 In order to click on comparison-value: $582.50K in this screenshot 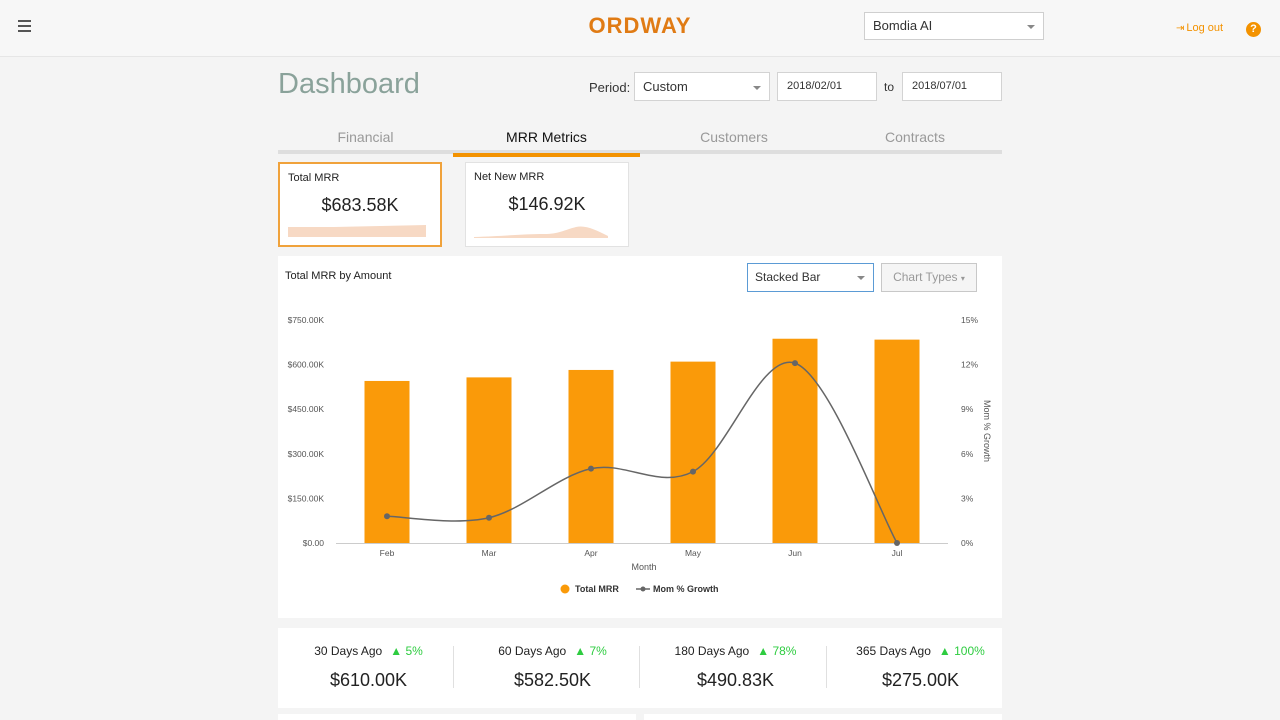, I will do `click(552, 680)`.